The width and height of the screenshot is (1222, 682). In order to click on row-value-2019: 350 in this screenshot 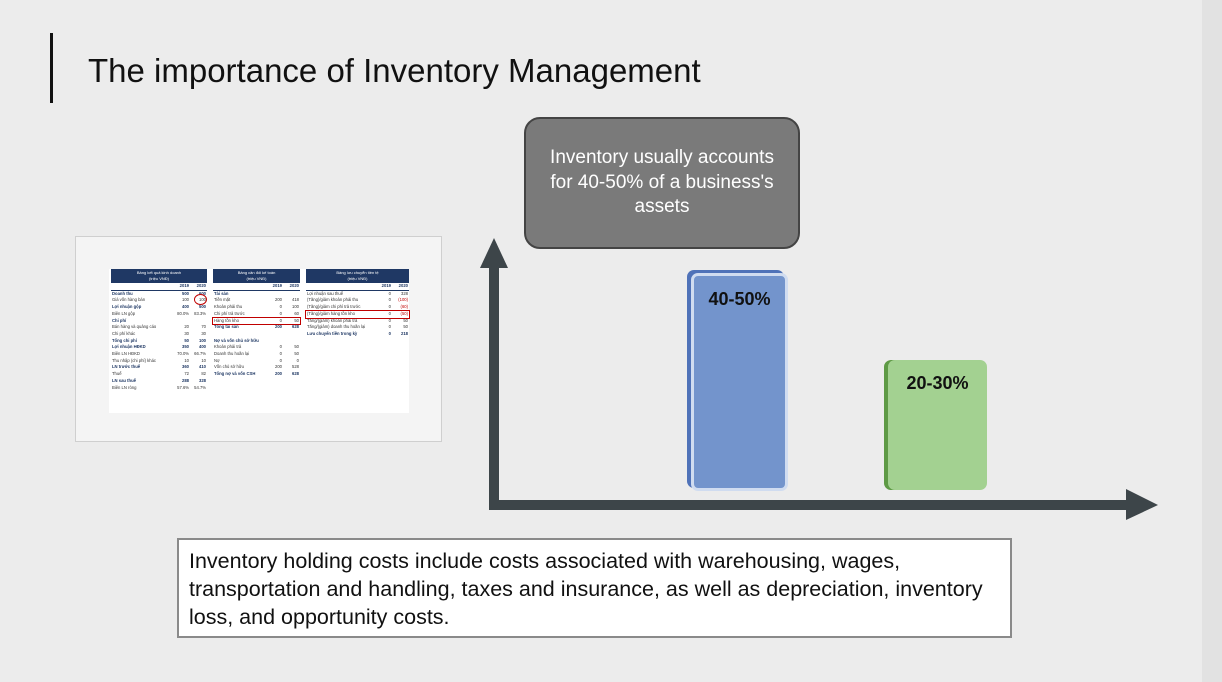, I will do `click(185, 347)`.